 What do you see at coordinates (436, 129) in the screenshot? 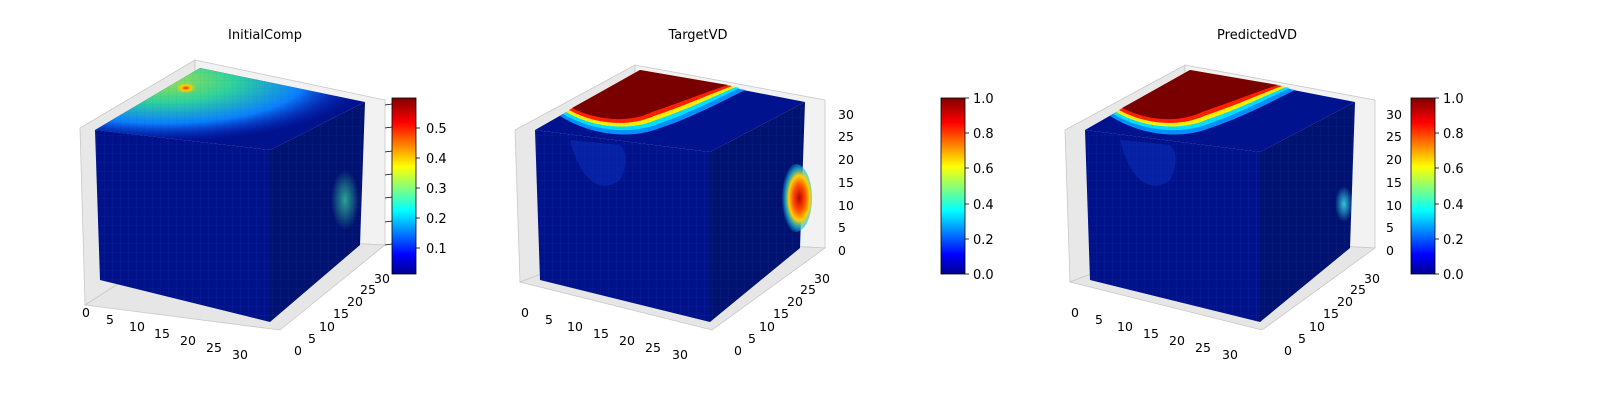
I see `colorbar-tick-label: 0.5` at bounding box center [436, 129].